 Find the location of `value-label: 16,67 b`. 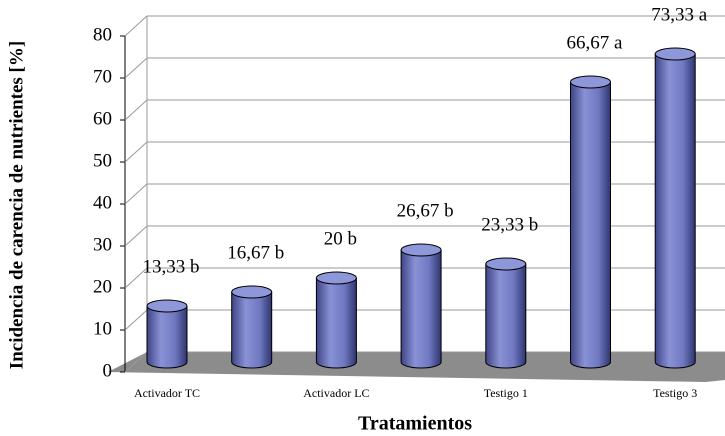

value-label: 16,67 b is located at coordinates (255, 252).